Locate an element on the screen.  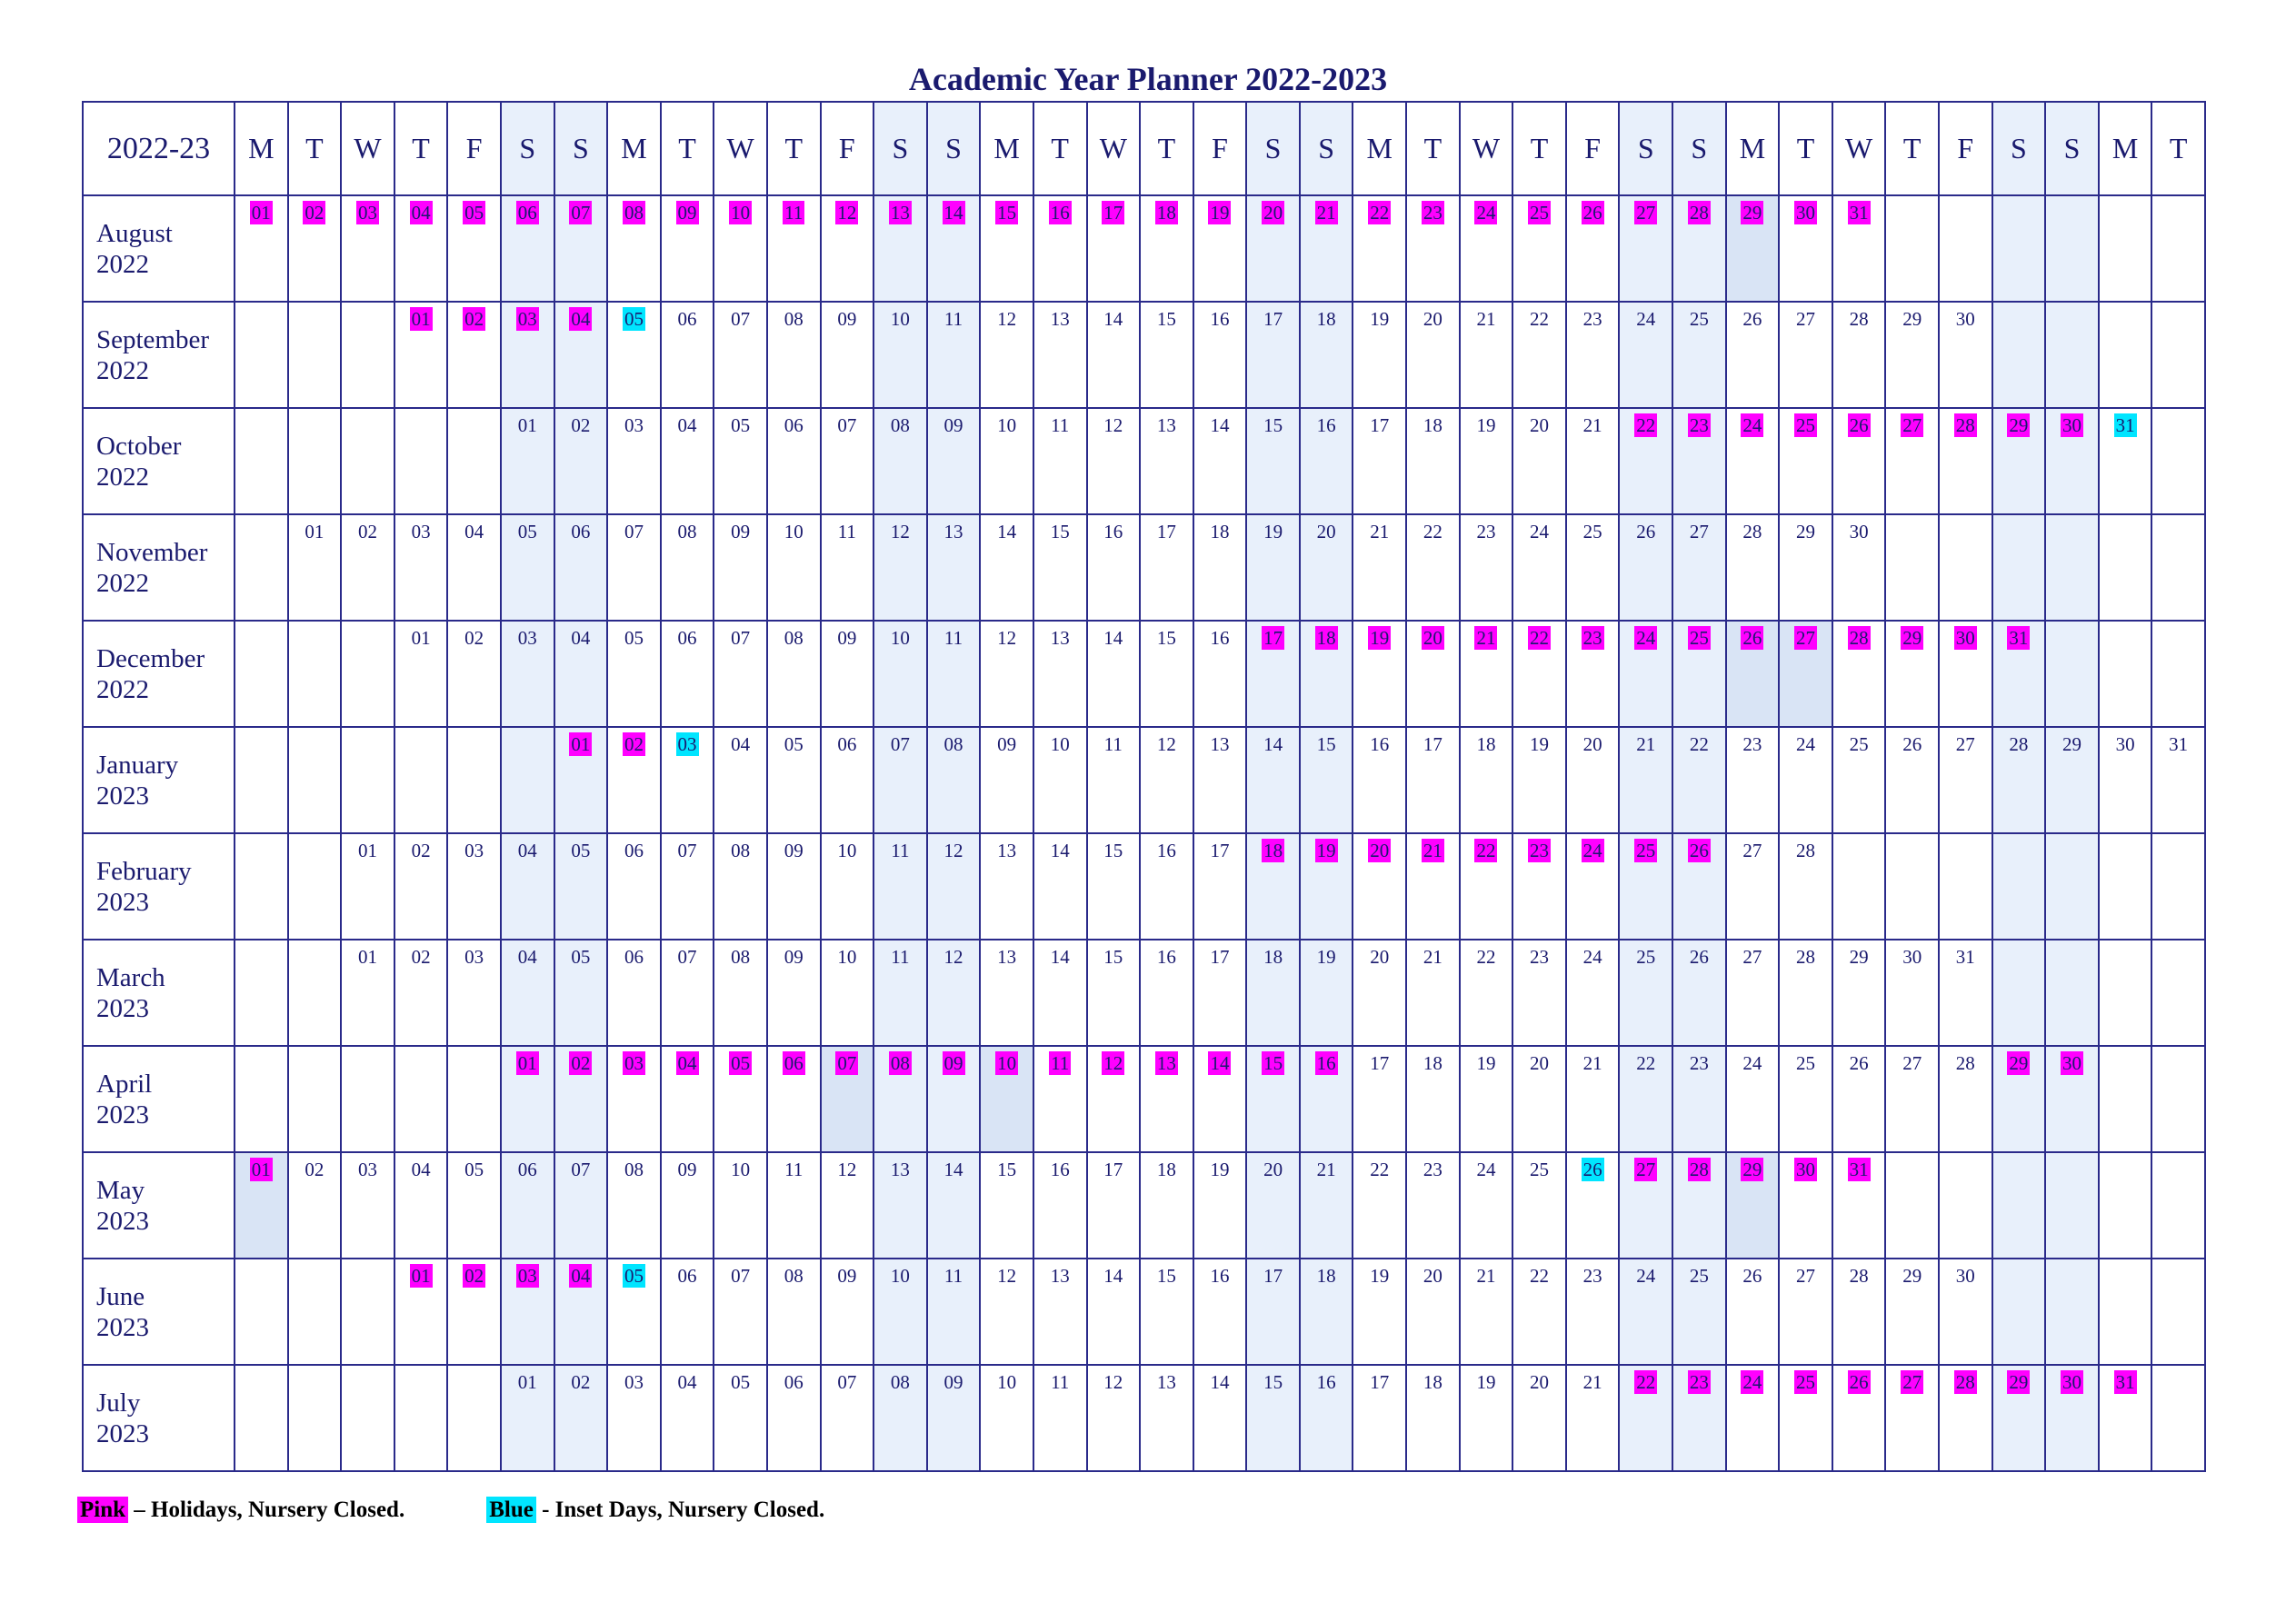
day-cell: 12 is located at coordinates (847, 1205).